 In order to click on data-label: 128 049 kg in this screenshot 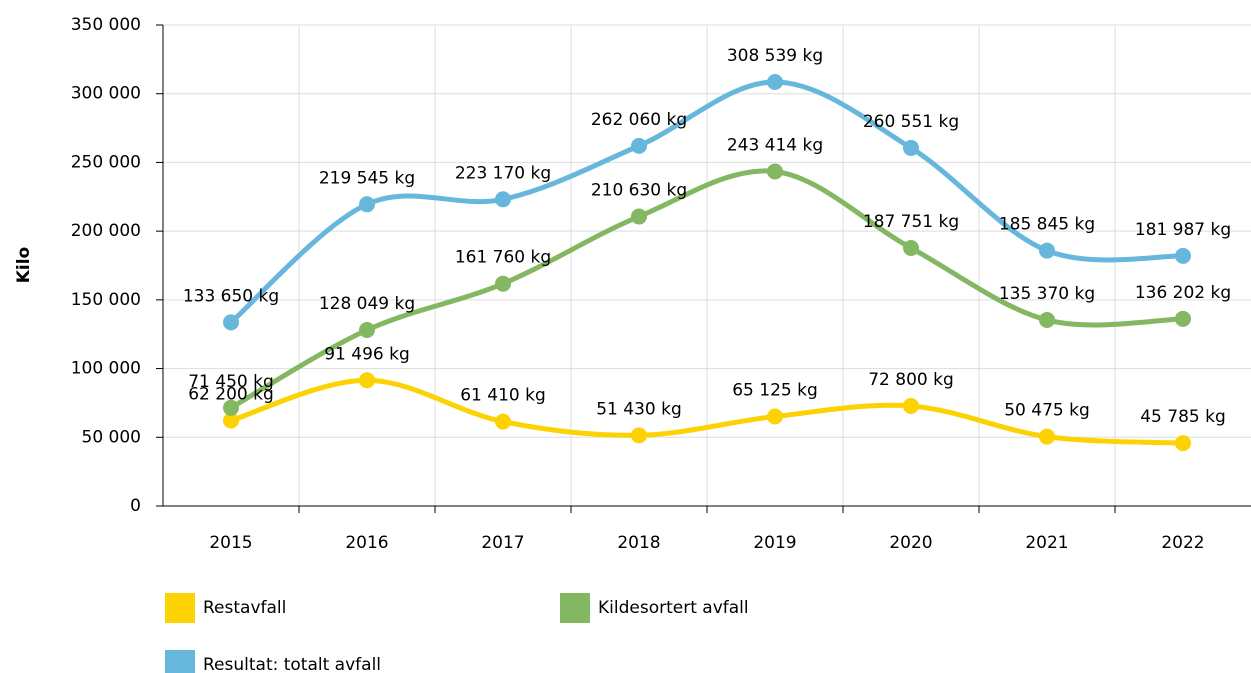, I will do `click(367, 304)`.